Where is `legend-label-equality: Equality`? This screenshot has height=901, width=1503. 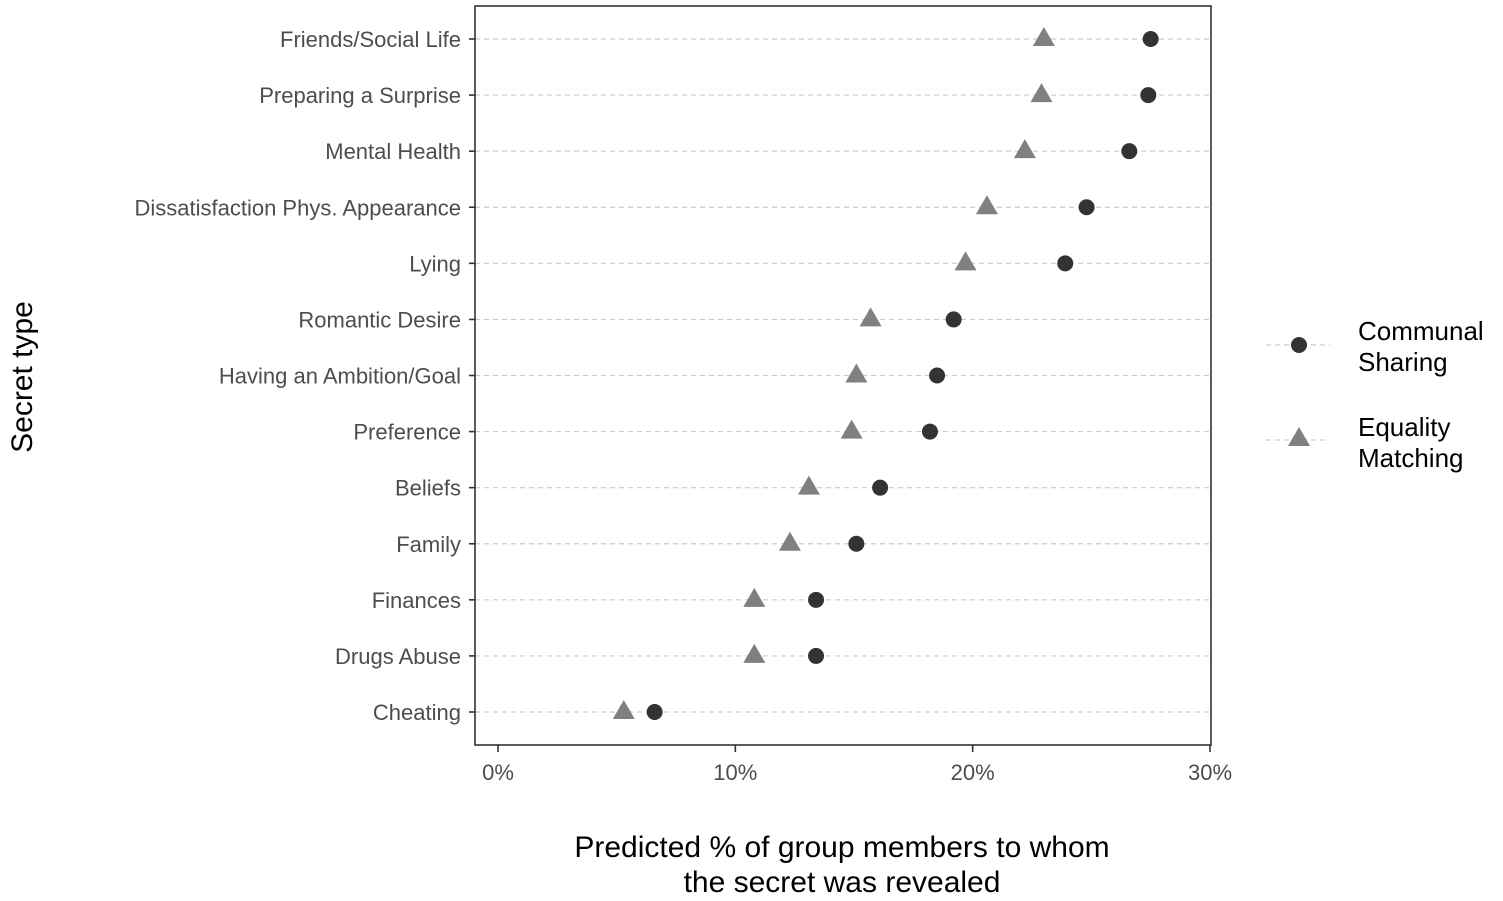 legend-label-equality: Equality is located at coordinates (1404, 427).